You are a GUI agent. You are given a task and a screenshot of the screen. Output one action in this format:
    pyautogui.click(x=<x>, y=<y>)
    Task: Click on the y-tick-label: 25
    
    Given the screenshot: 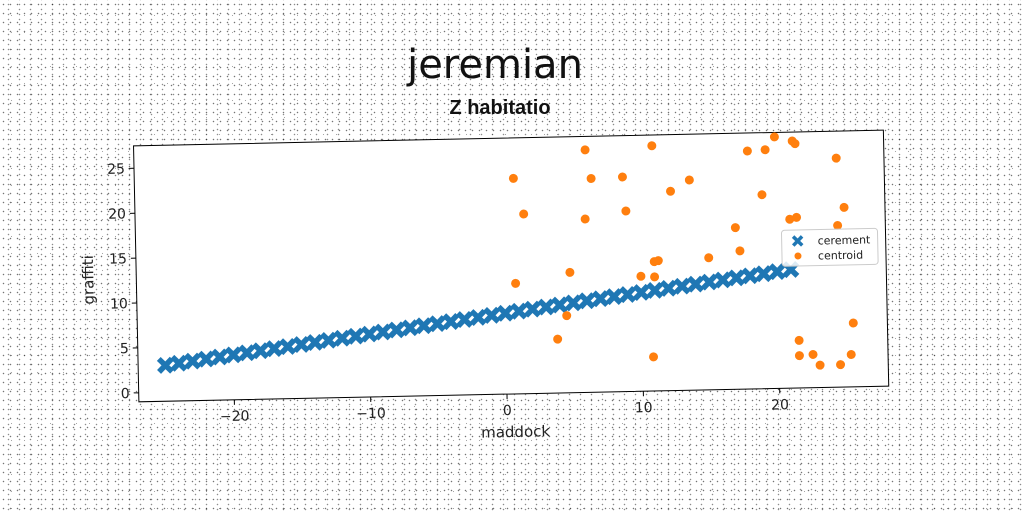 What is the action you would take?
    pyautogui.click(x=116, y=170)
    